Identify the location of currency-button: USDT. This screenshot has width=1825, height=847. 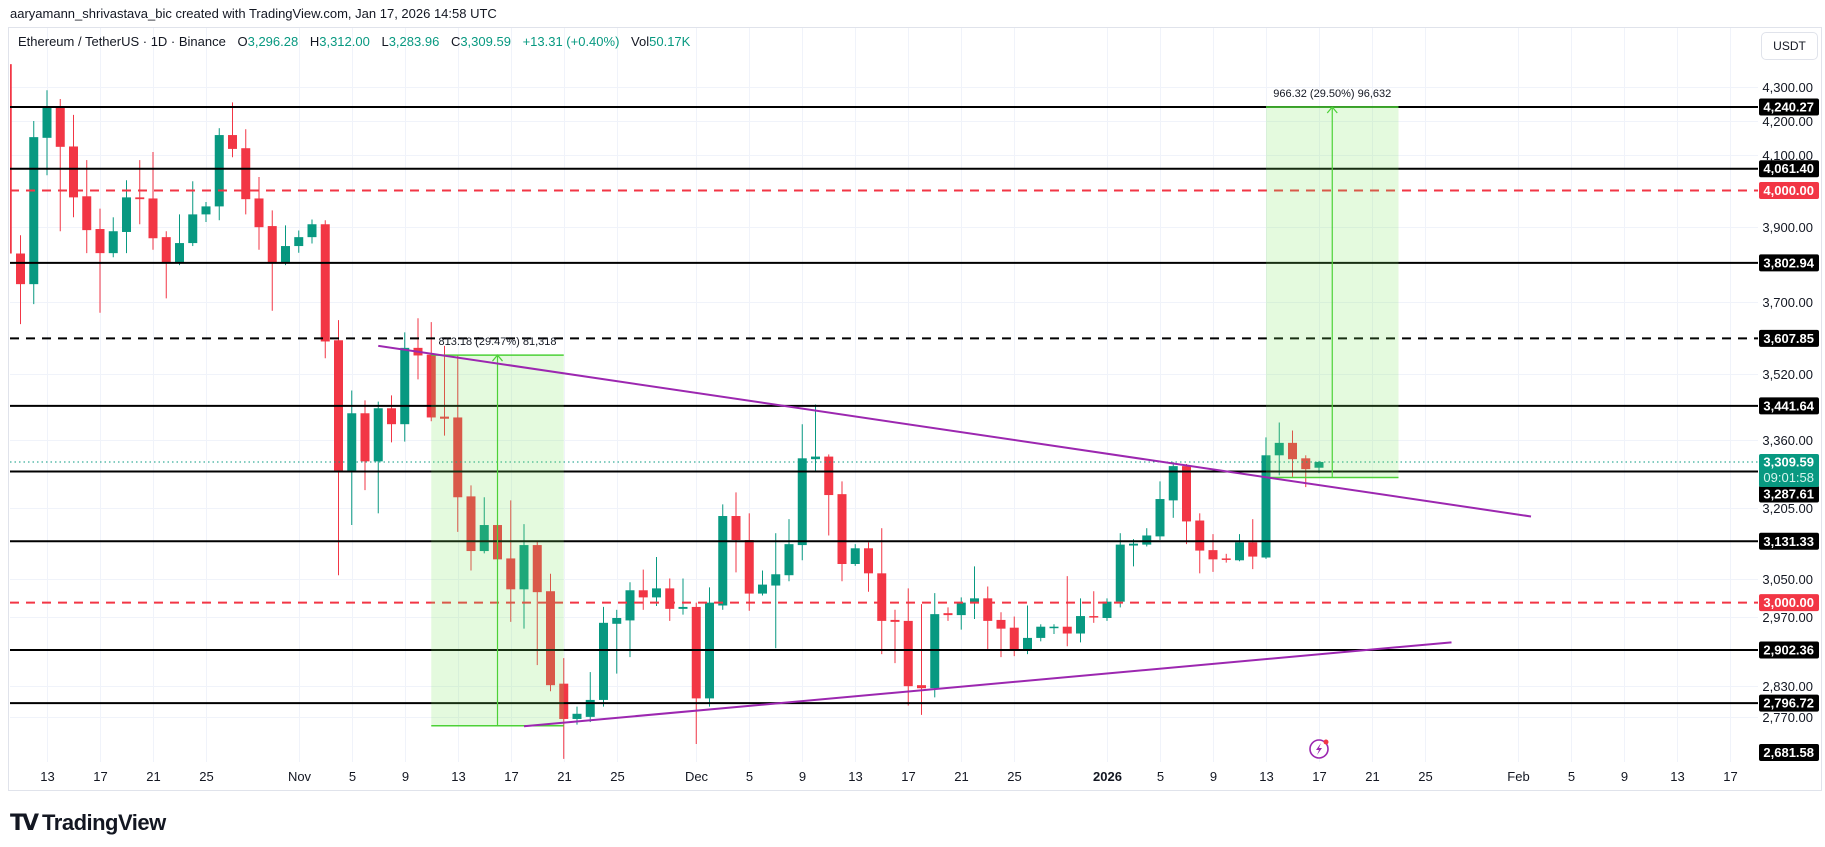
(1789, 46).